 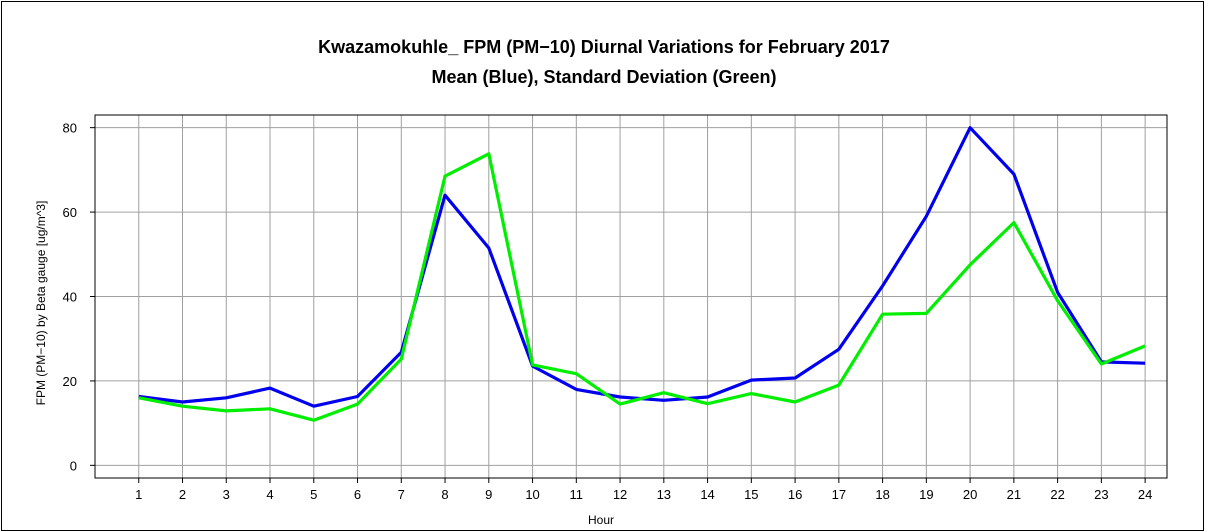 What do you see at coordinates (182, 494) in the screenshot?
I see `x-tick-label: 2` at bounding box center [182, 494].